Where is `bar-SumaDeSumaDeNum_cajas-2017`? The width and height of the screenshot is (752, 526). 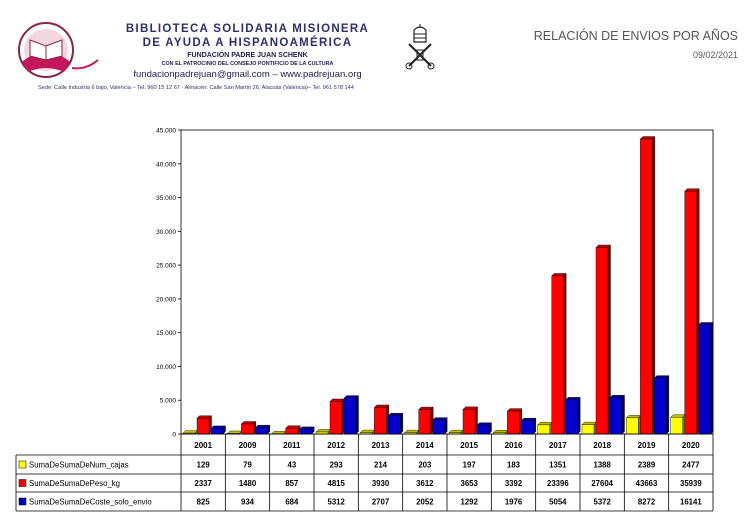 bar-SumaDeSumaDeNum_cajas-2017 is located at coordinates (543, 429).